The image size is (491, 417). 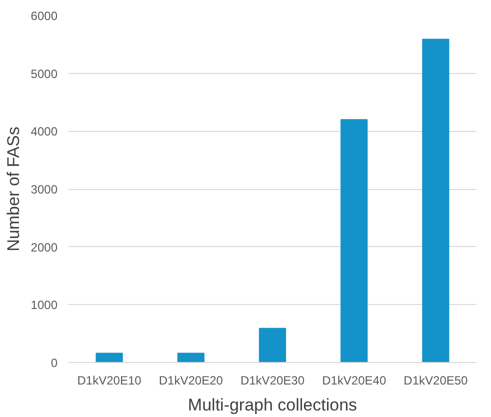 What do you see at coordinates (273, 405) in the screenshot?
I see `x-axis-title: Multi-graph collections` at bounding box center [273, 405].